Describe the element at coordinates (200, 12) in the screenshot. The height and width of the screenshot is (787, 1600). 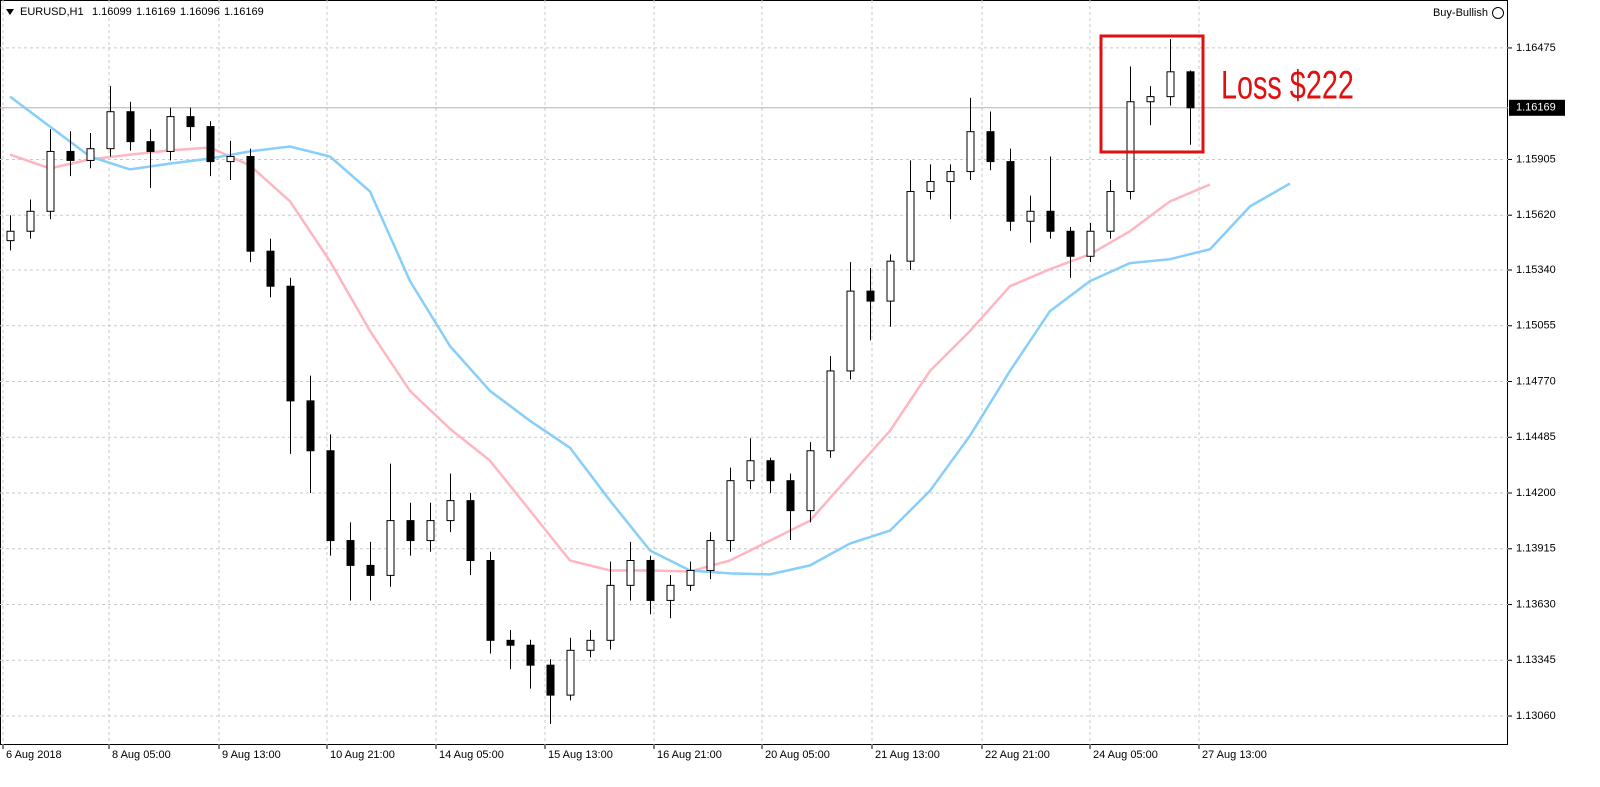
I see `header-value: 1.16096` at that location.